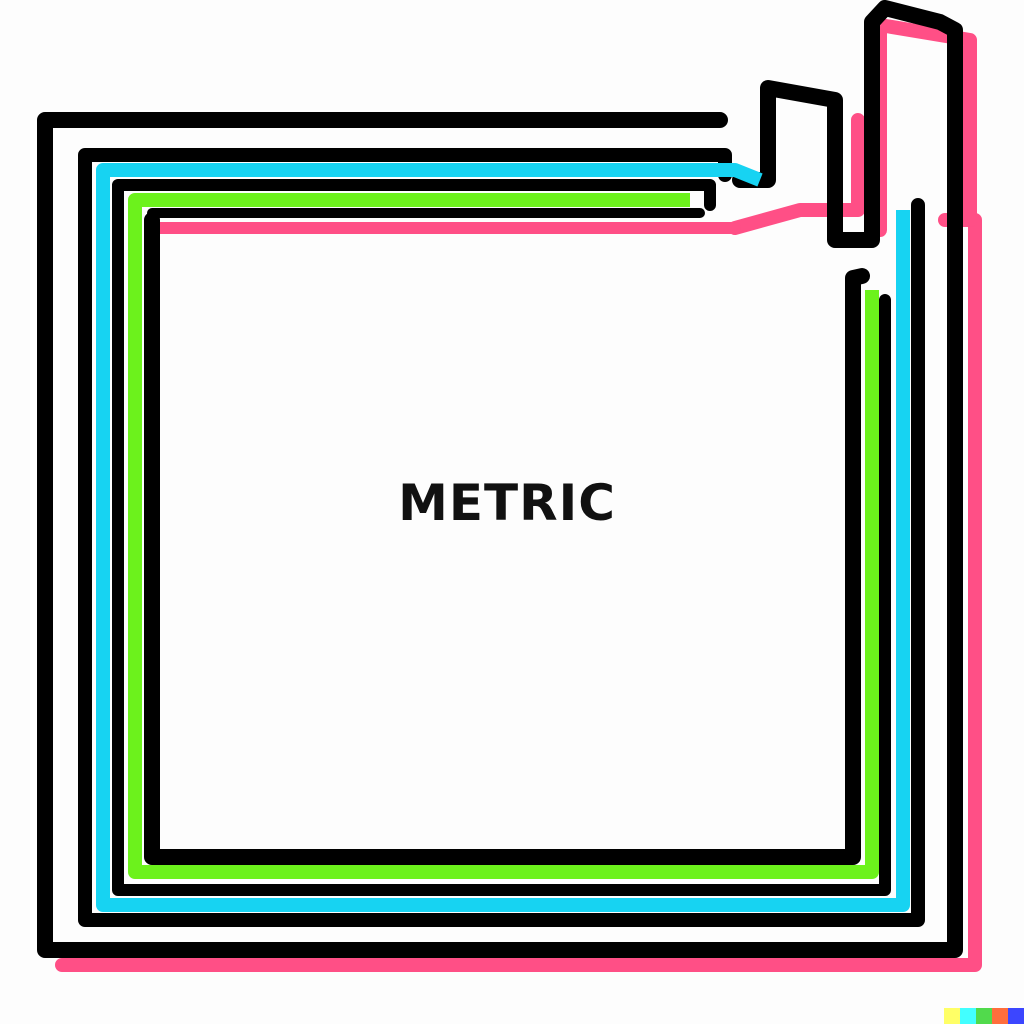 This screenshot has width=1024, height=1024. I want to click on swatch-blue, so click(1016, 1016).